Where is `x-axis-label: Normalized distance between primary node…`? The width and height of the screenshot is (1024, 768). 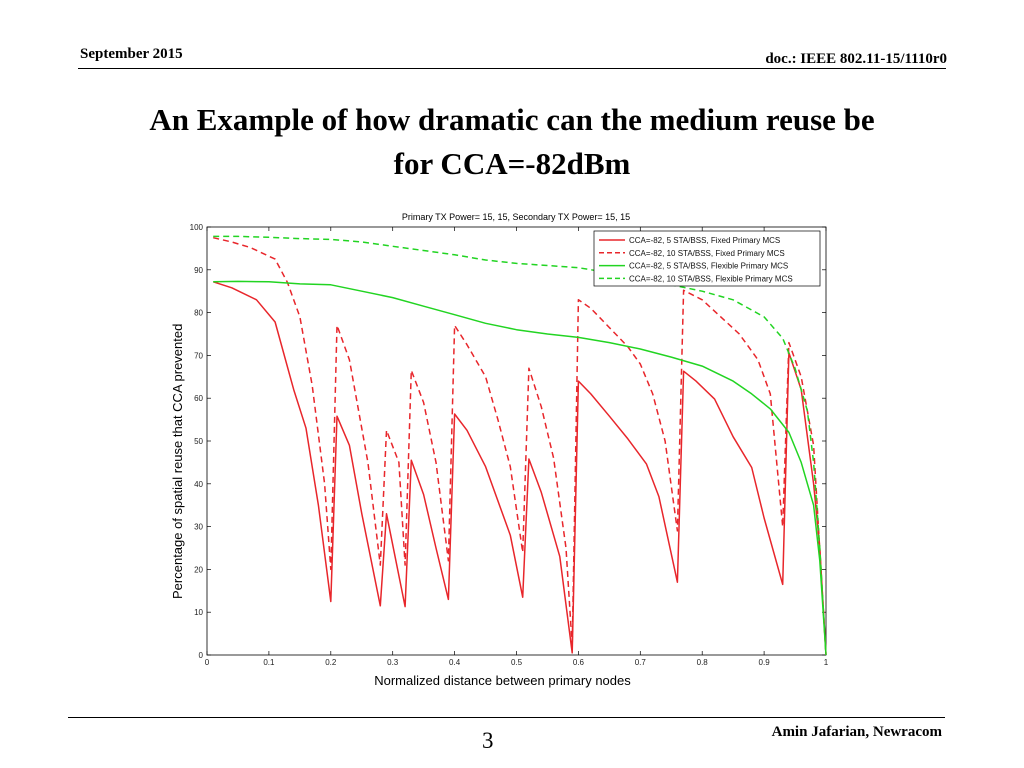 x-axis-label: Normalized distance between primary node… is located at coordinates (502, 680).